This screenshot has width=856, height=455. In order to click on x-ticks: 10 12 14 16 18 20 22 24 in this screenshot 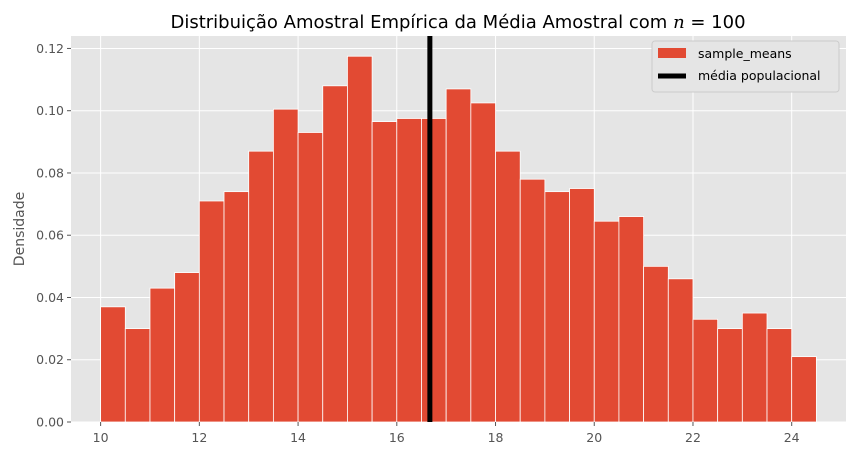, I will do `click(446, 433)`.